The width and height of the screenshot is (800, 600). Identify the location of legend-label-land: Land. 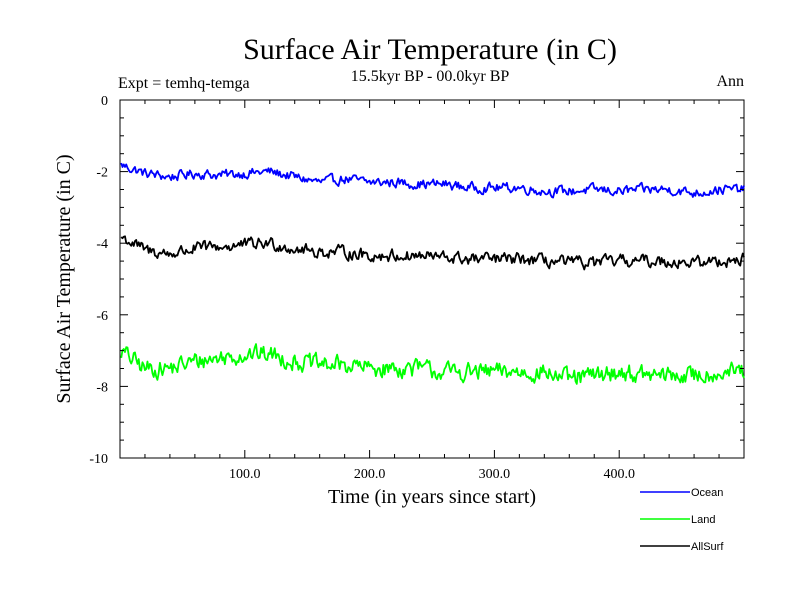
(703, 520).